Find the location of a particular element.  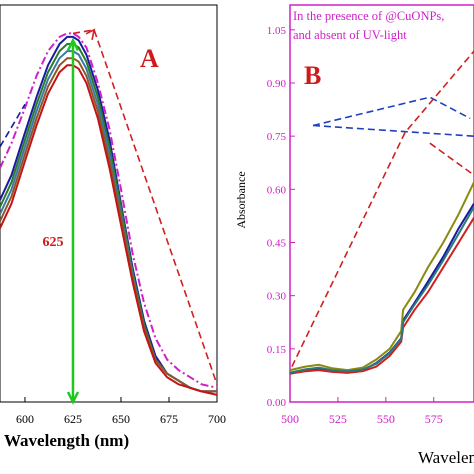

panel-b-y-tick-label: 0.75 is located at coordinates (277, 137).